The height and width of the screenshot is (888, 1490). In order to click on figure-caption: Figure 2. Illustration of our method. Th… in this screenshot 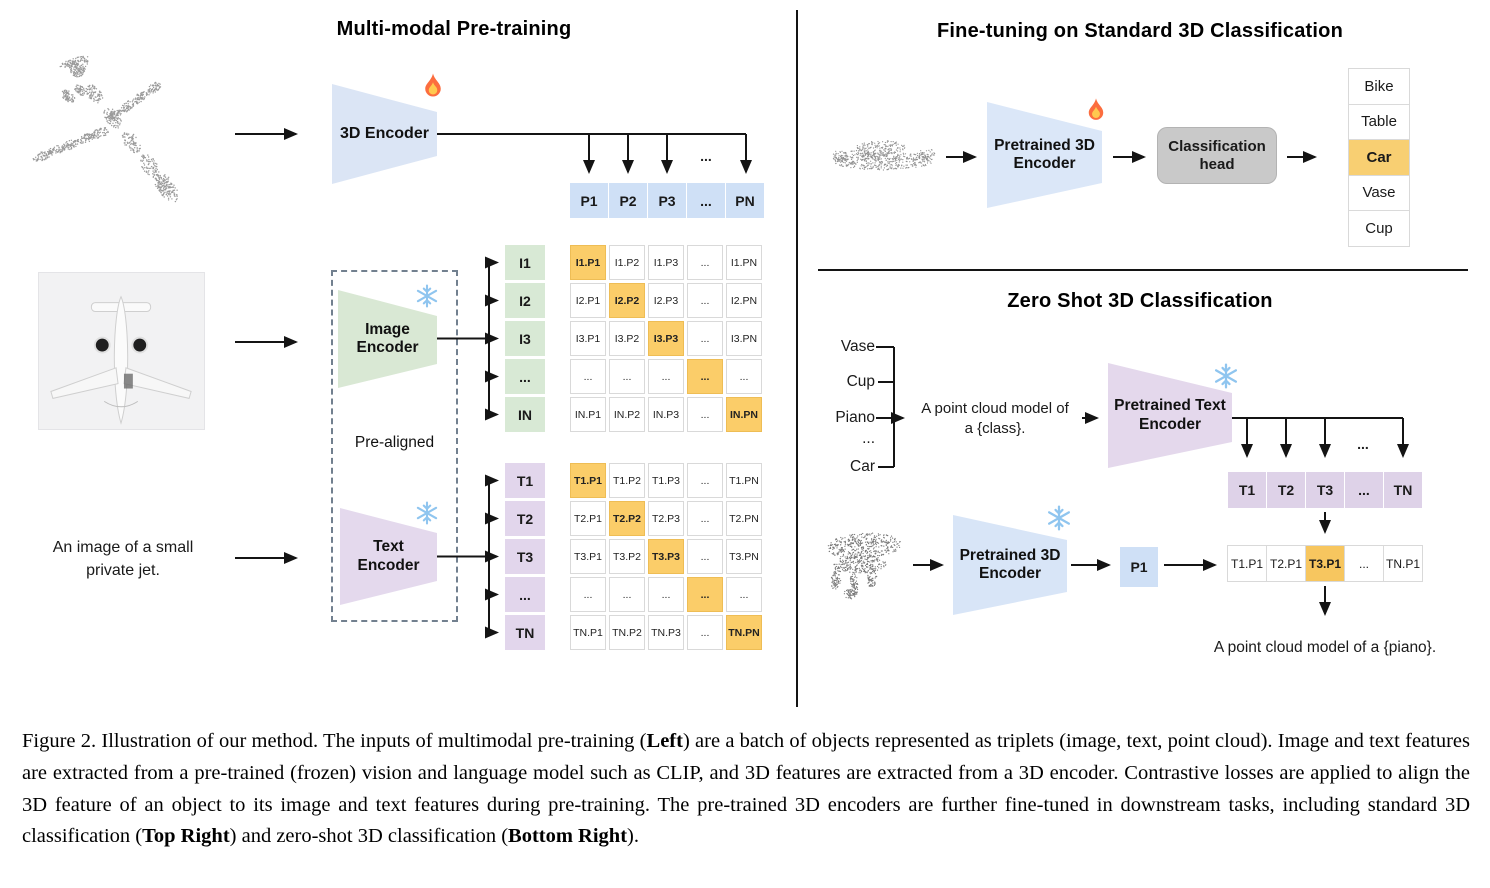, I will do `click(746, 789)`.